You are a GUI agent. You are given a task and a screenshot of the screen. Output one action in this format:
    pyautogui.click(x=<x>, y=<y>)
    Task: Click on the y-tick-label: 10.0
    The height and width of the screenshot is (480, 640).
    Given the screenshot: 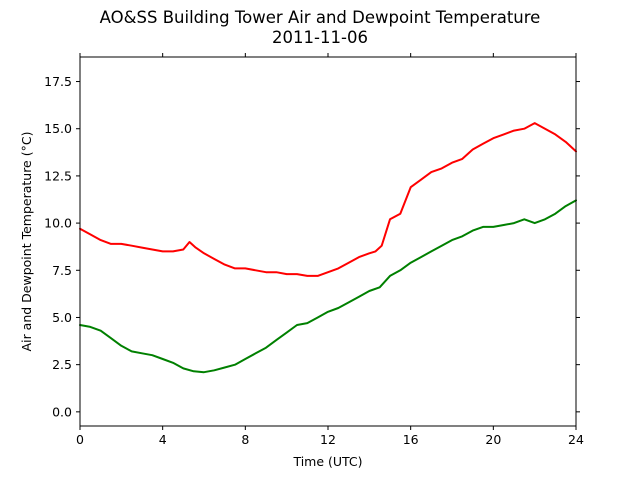 What is the action you would take?
    pyautogui.click(x=58, y=223)
    